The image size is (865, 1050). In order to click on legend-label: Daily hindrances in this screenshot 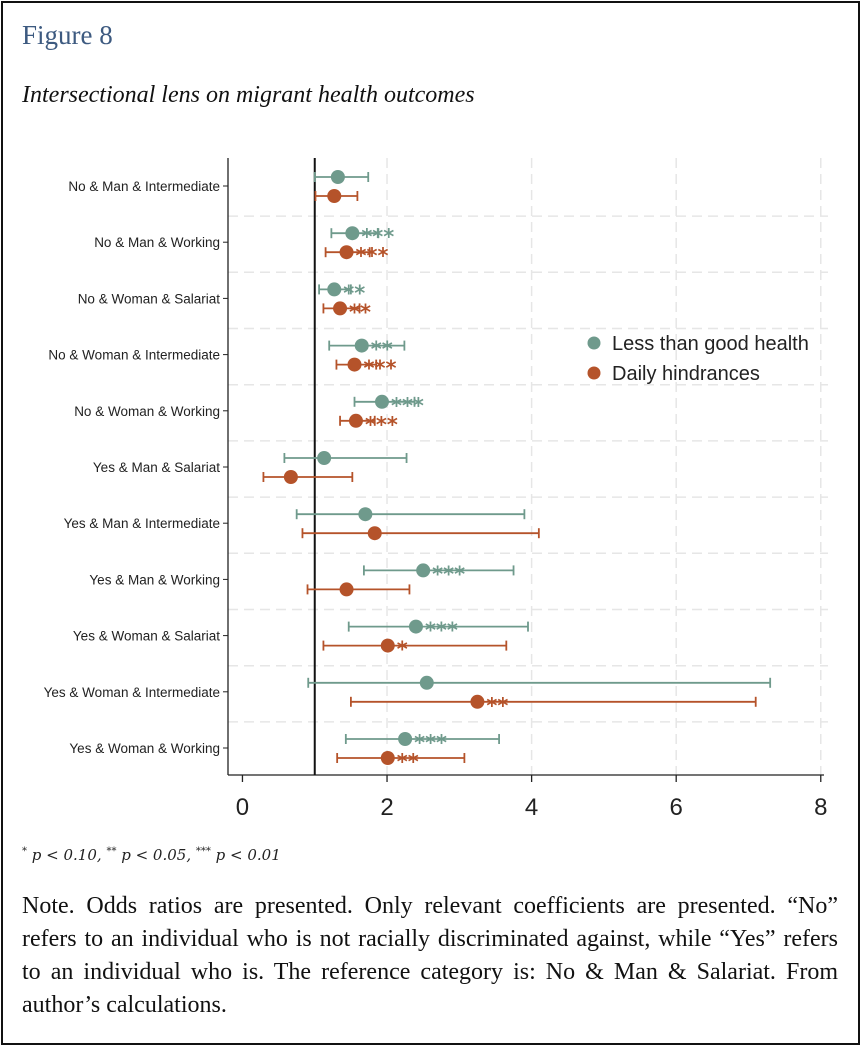, I will do `click(686, 374)`.